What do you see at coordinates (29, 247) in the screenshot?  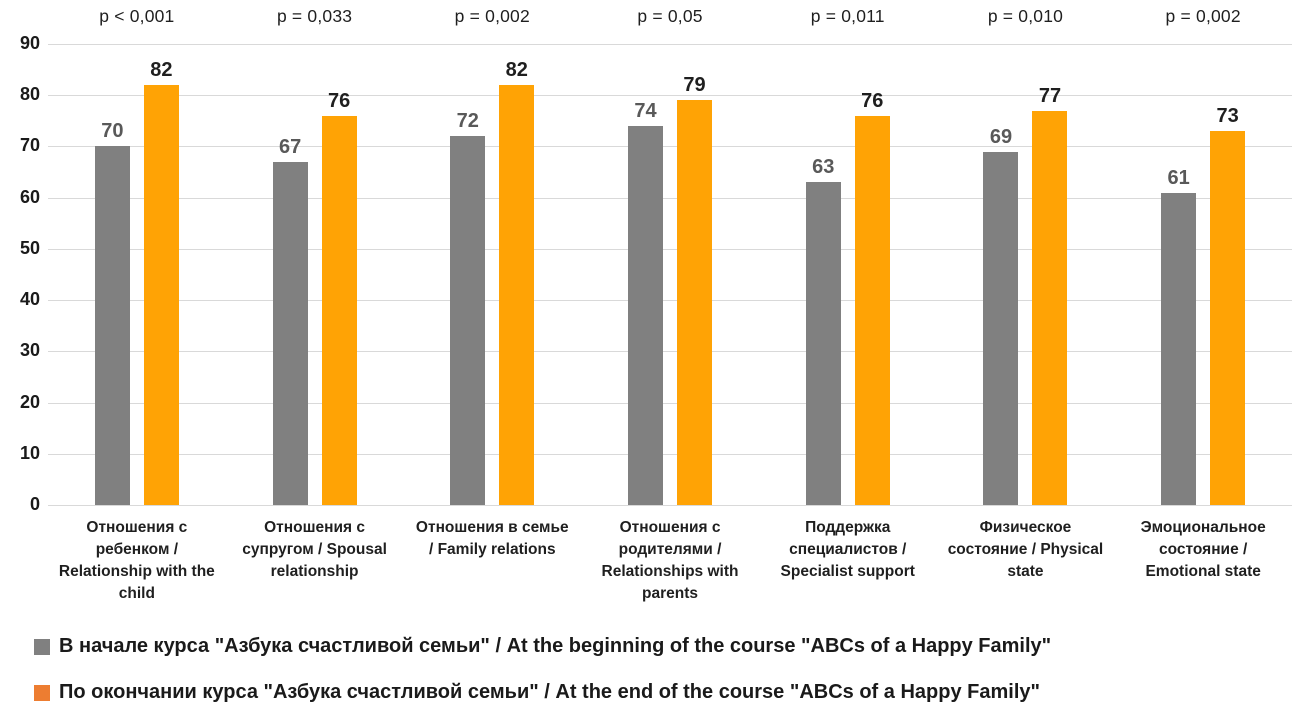 I see `y-tick-label: 50` at bounding box center [29, 247].